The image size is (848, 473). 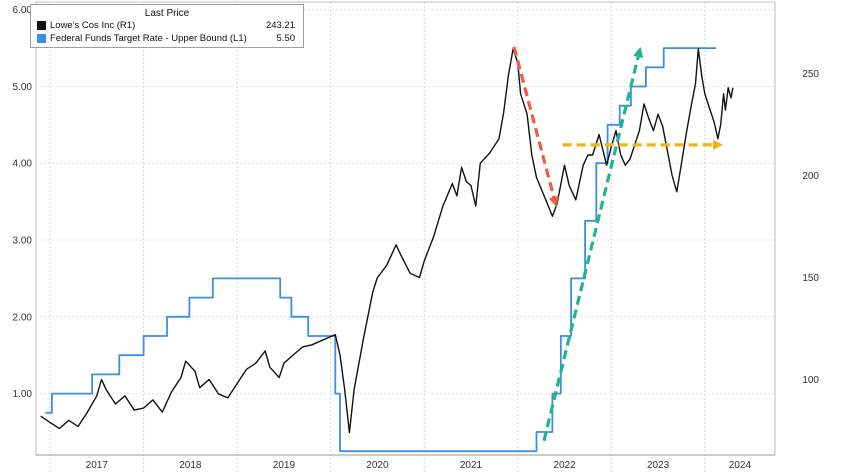 What do you see at coordinates (41, 38) in the screenshot?
I see `legend-swatch-fed-funds` at bounding box center [41, 38].